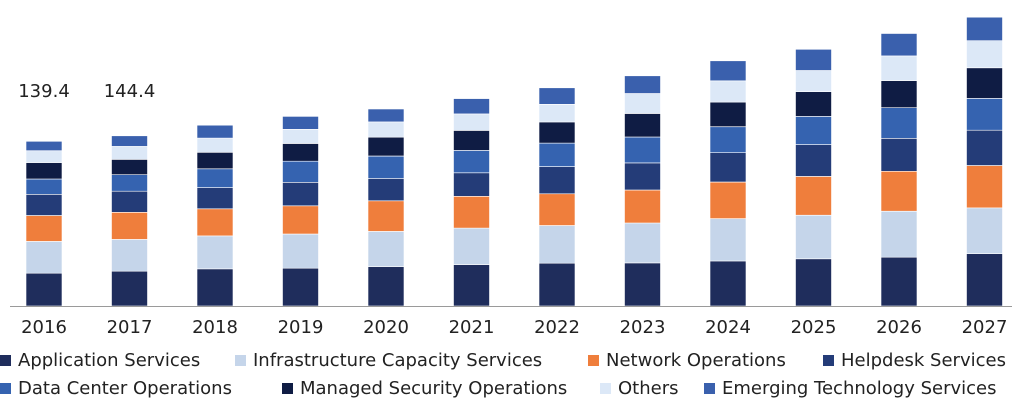 The image size is (1024, 405). Describe the element at coordinates (696, 360) in the screenshot. I see `legend-label-2: Network Operations` at that location.